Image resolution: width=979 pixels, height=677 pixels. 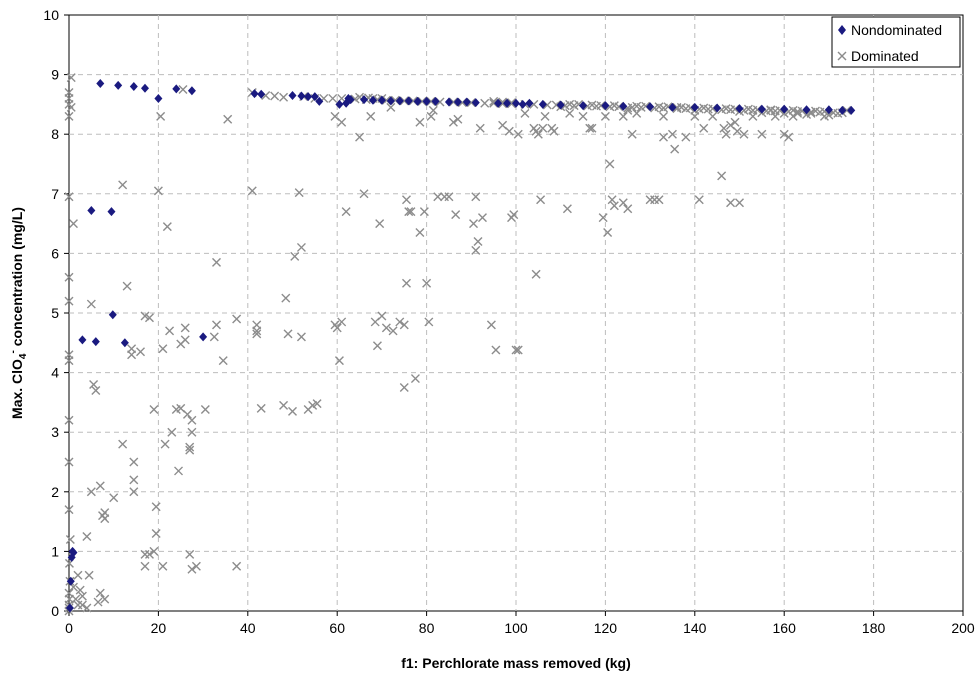 I want to click on y-axis-title-group: Max. ClO4- concentration (mg/L), so click(x=18, y=313).